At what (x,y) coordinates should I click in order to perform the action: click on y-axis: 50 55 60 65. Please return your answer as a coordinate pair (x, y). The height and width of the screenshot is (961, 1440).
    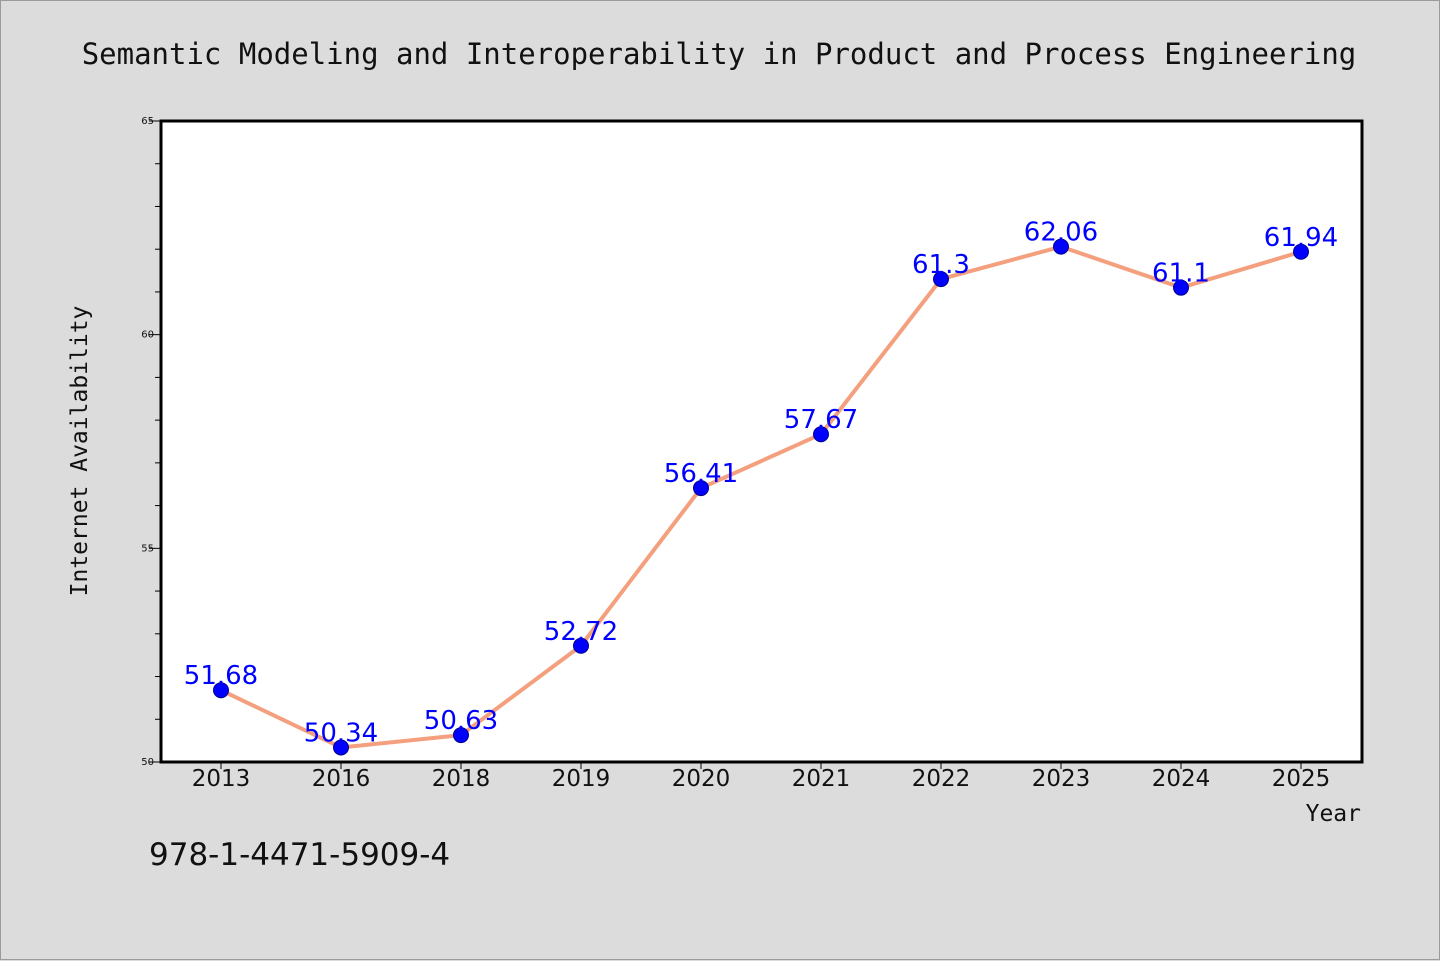
    Looking at the image, I should click on (151, 442).